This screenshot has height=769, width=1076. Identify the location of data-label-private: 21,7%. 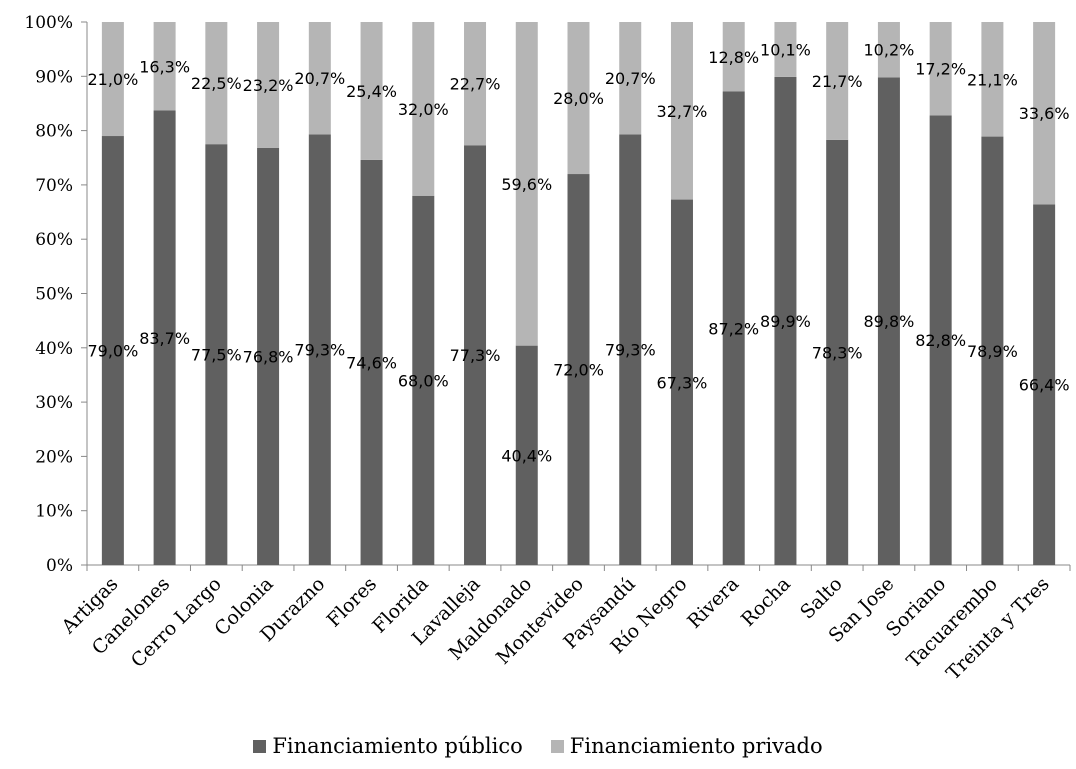
(837, 81).